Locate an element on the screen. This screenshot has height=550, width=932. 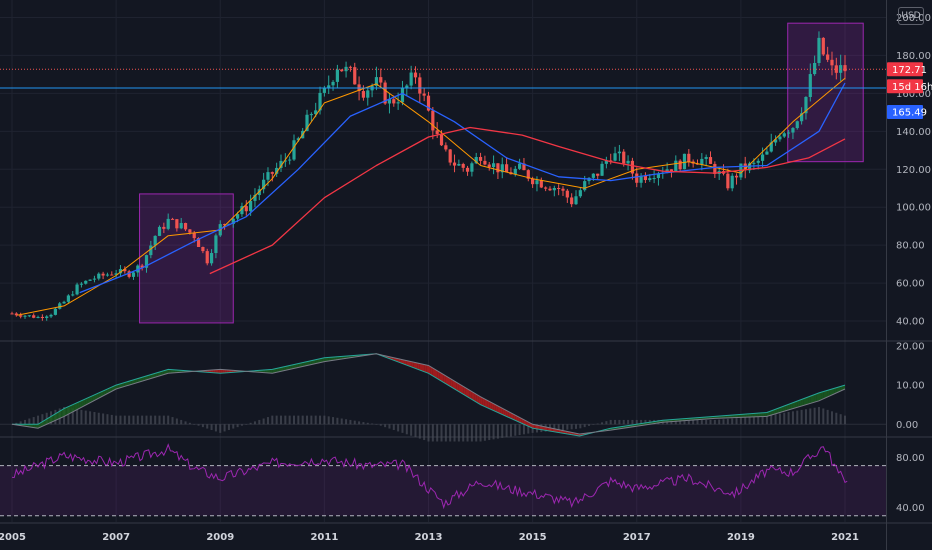
rsi-tick-label: 80.00 is located at coordinates (910, 458).